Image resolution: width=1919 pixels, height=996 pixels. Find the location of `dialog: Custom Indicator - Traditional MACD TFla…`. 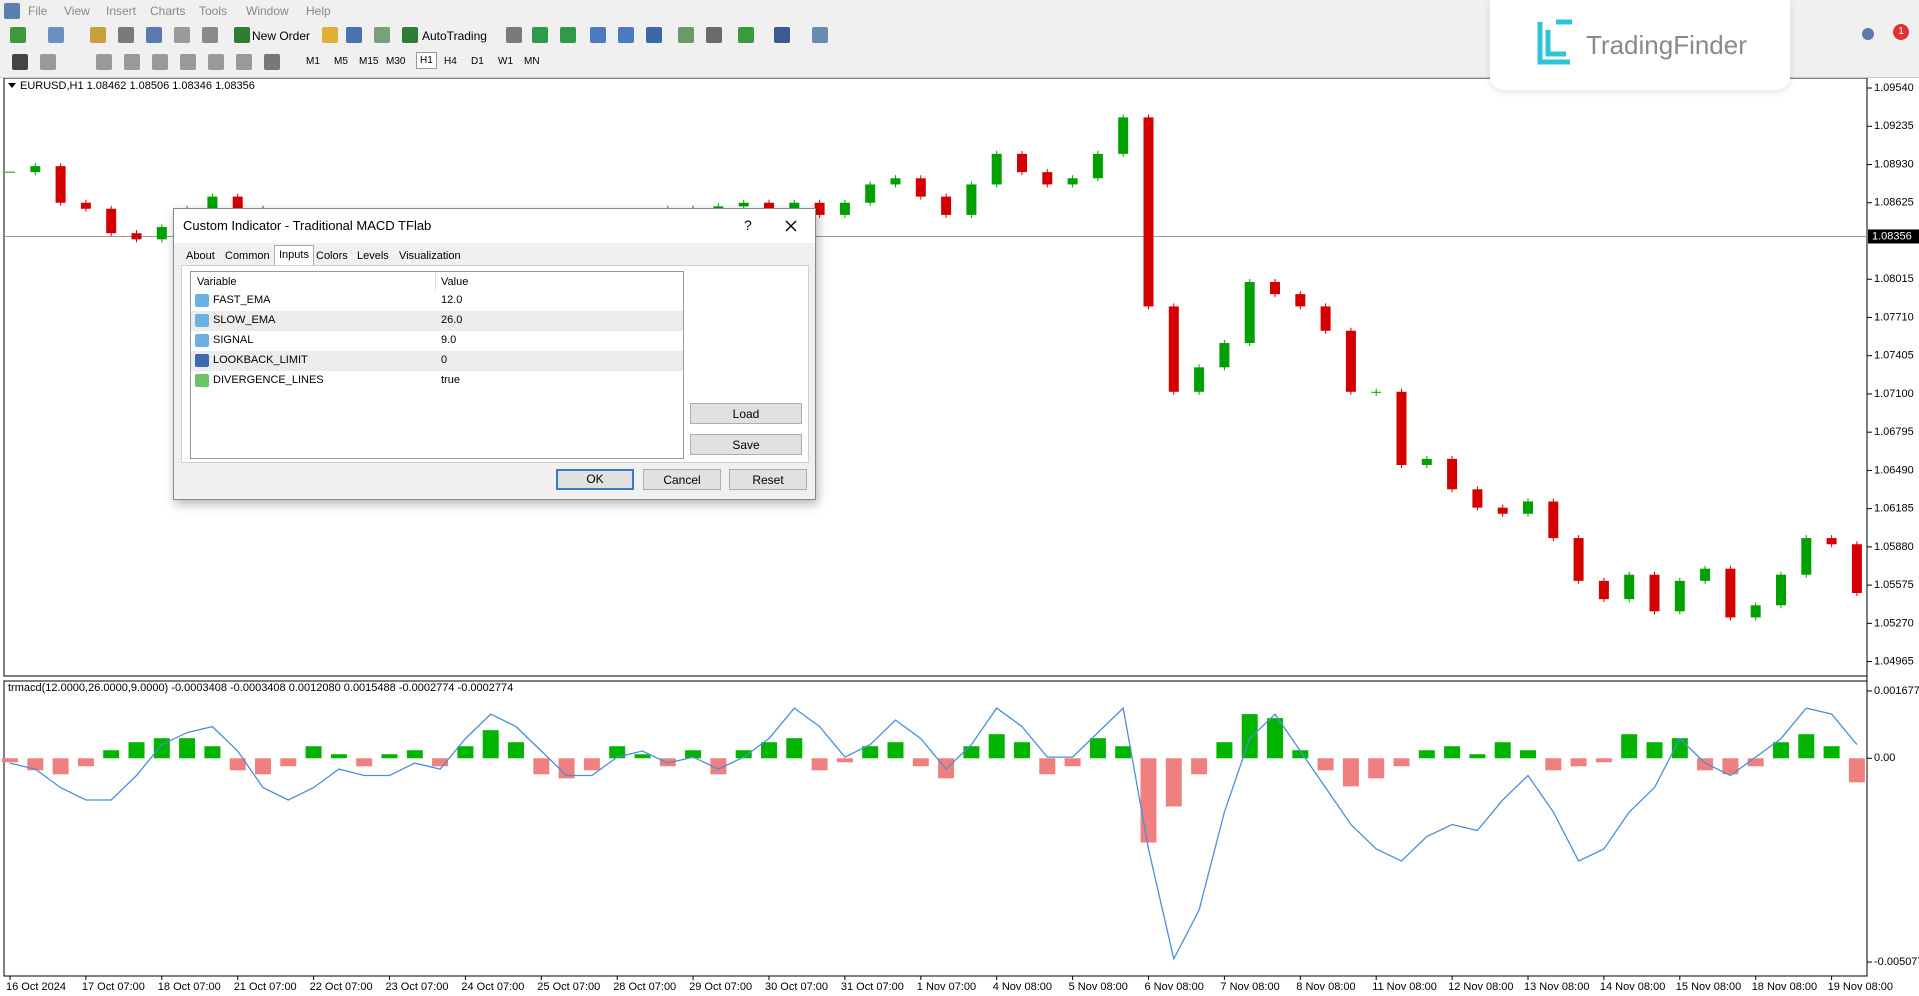

dialog: Custom Indicator - Traditional MACD TFla… is located at coordinates (494, 354).